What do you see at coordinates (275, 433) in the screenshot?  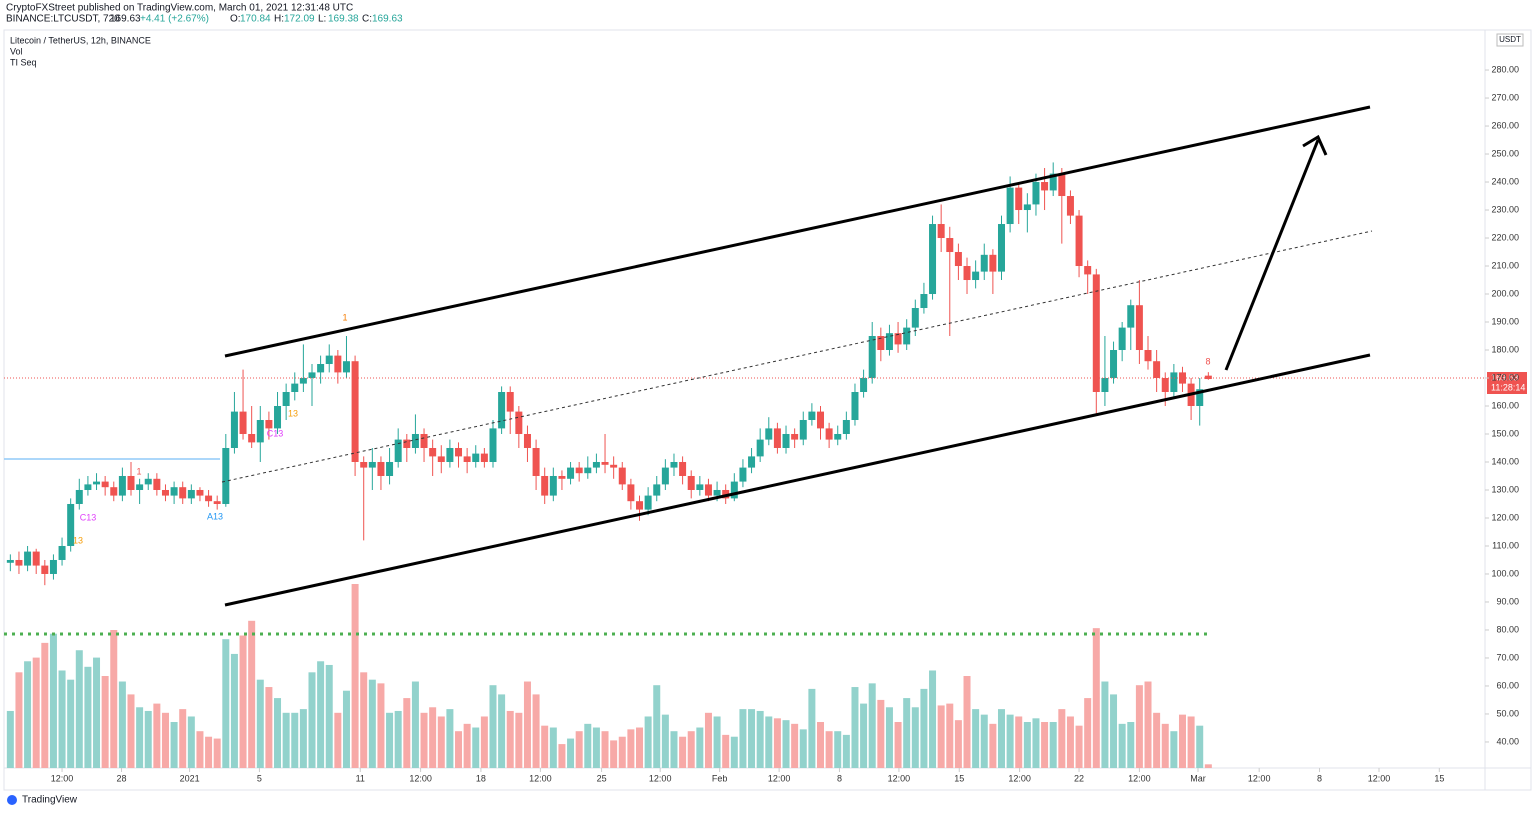 I see `sequential-label: C13` at bounding box center [275, 433].